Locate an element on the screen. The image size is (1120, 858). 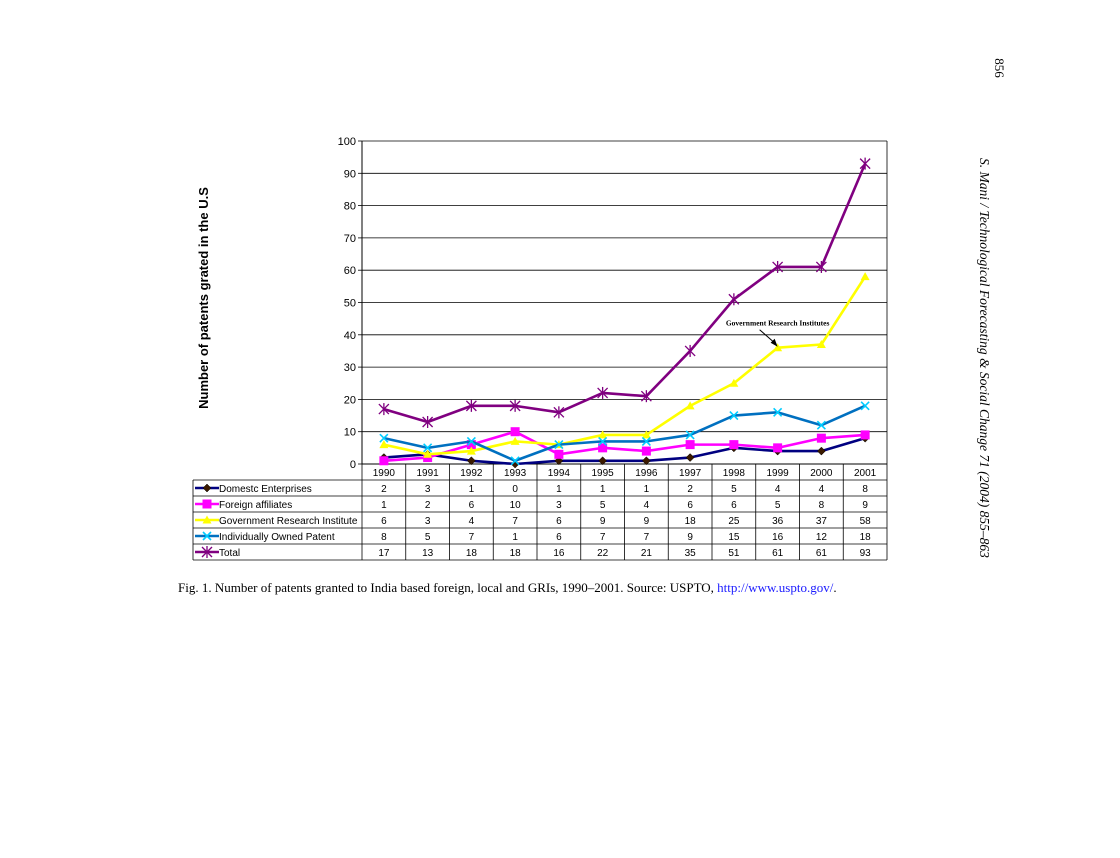
table-cell: 13 is located at coordinates (428, 553).